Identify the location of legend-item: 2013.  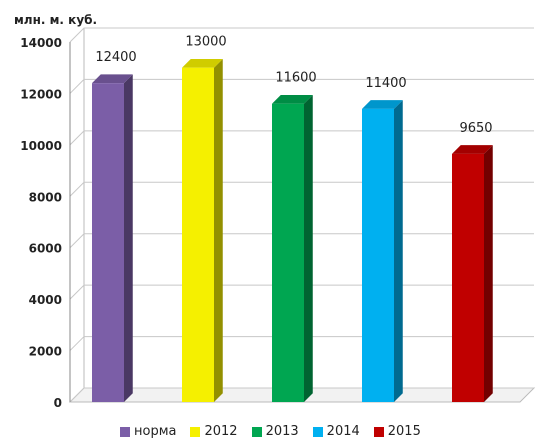
(275, 431).